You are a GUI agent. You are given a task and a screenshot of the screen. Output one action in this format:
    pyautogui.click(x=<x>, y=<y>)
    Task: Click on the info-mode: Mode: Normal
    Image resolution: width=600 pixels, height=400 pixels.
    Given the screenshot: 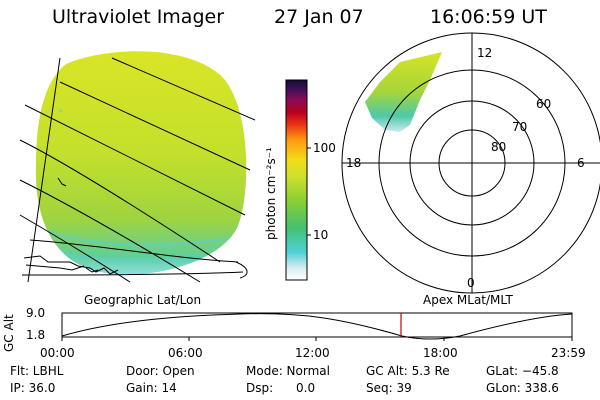 What is the action you would take?
    pyautogui.click(x=288, y=371)
    